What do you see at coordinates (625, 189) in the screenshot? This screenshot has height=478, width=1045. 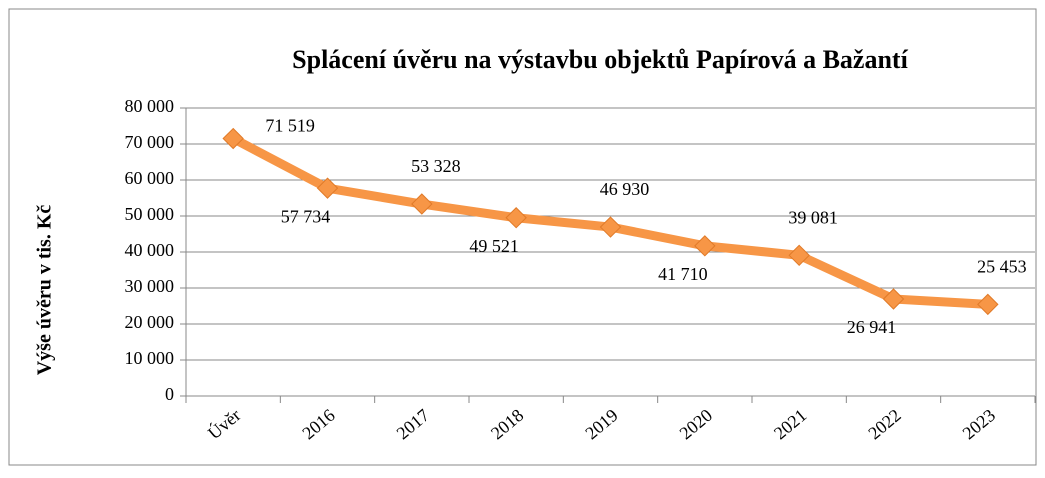 I see `data-label: 46 930` at bounding box center [625, 189].